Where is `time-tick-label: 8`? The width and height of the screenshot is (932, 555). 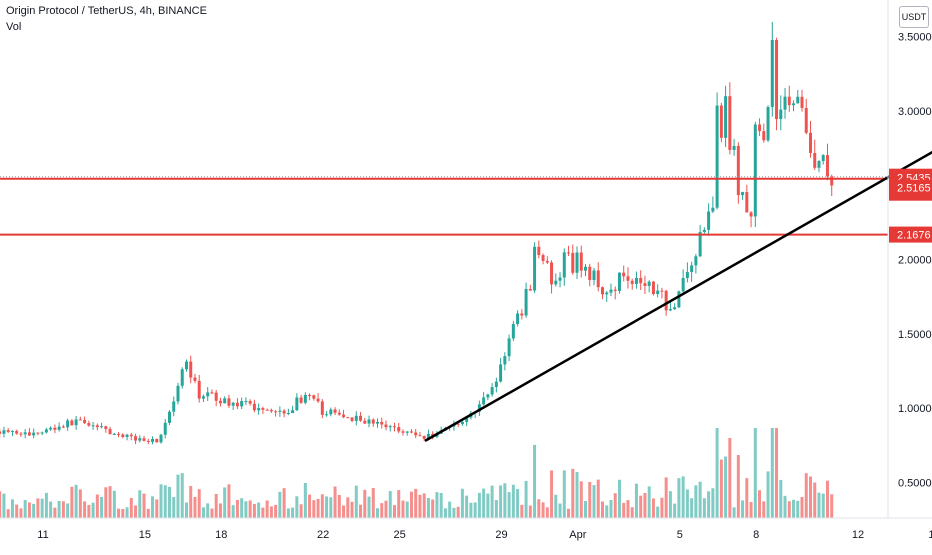
time-tick-label: 8 is located at coordinates (756, 535).